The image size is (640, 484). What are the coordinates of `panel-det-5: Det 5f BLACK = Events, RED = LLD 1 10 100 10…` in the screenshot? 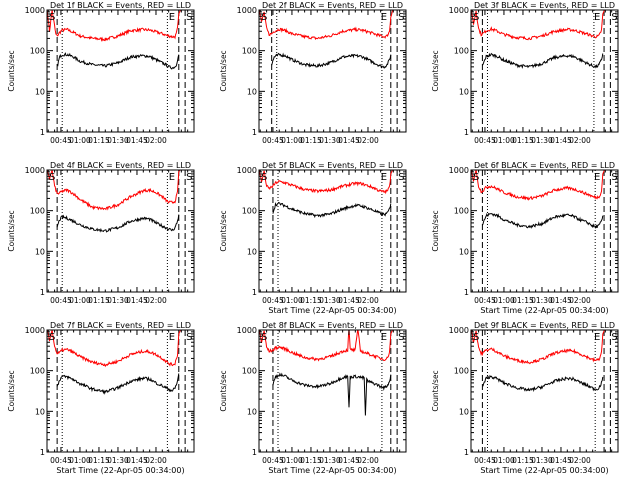 It's located at (313, 238).